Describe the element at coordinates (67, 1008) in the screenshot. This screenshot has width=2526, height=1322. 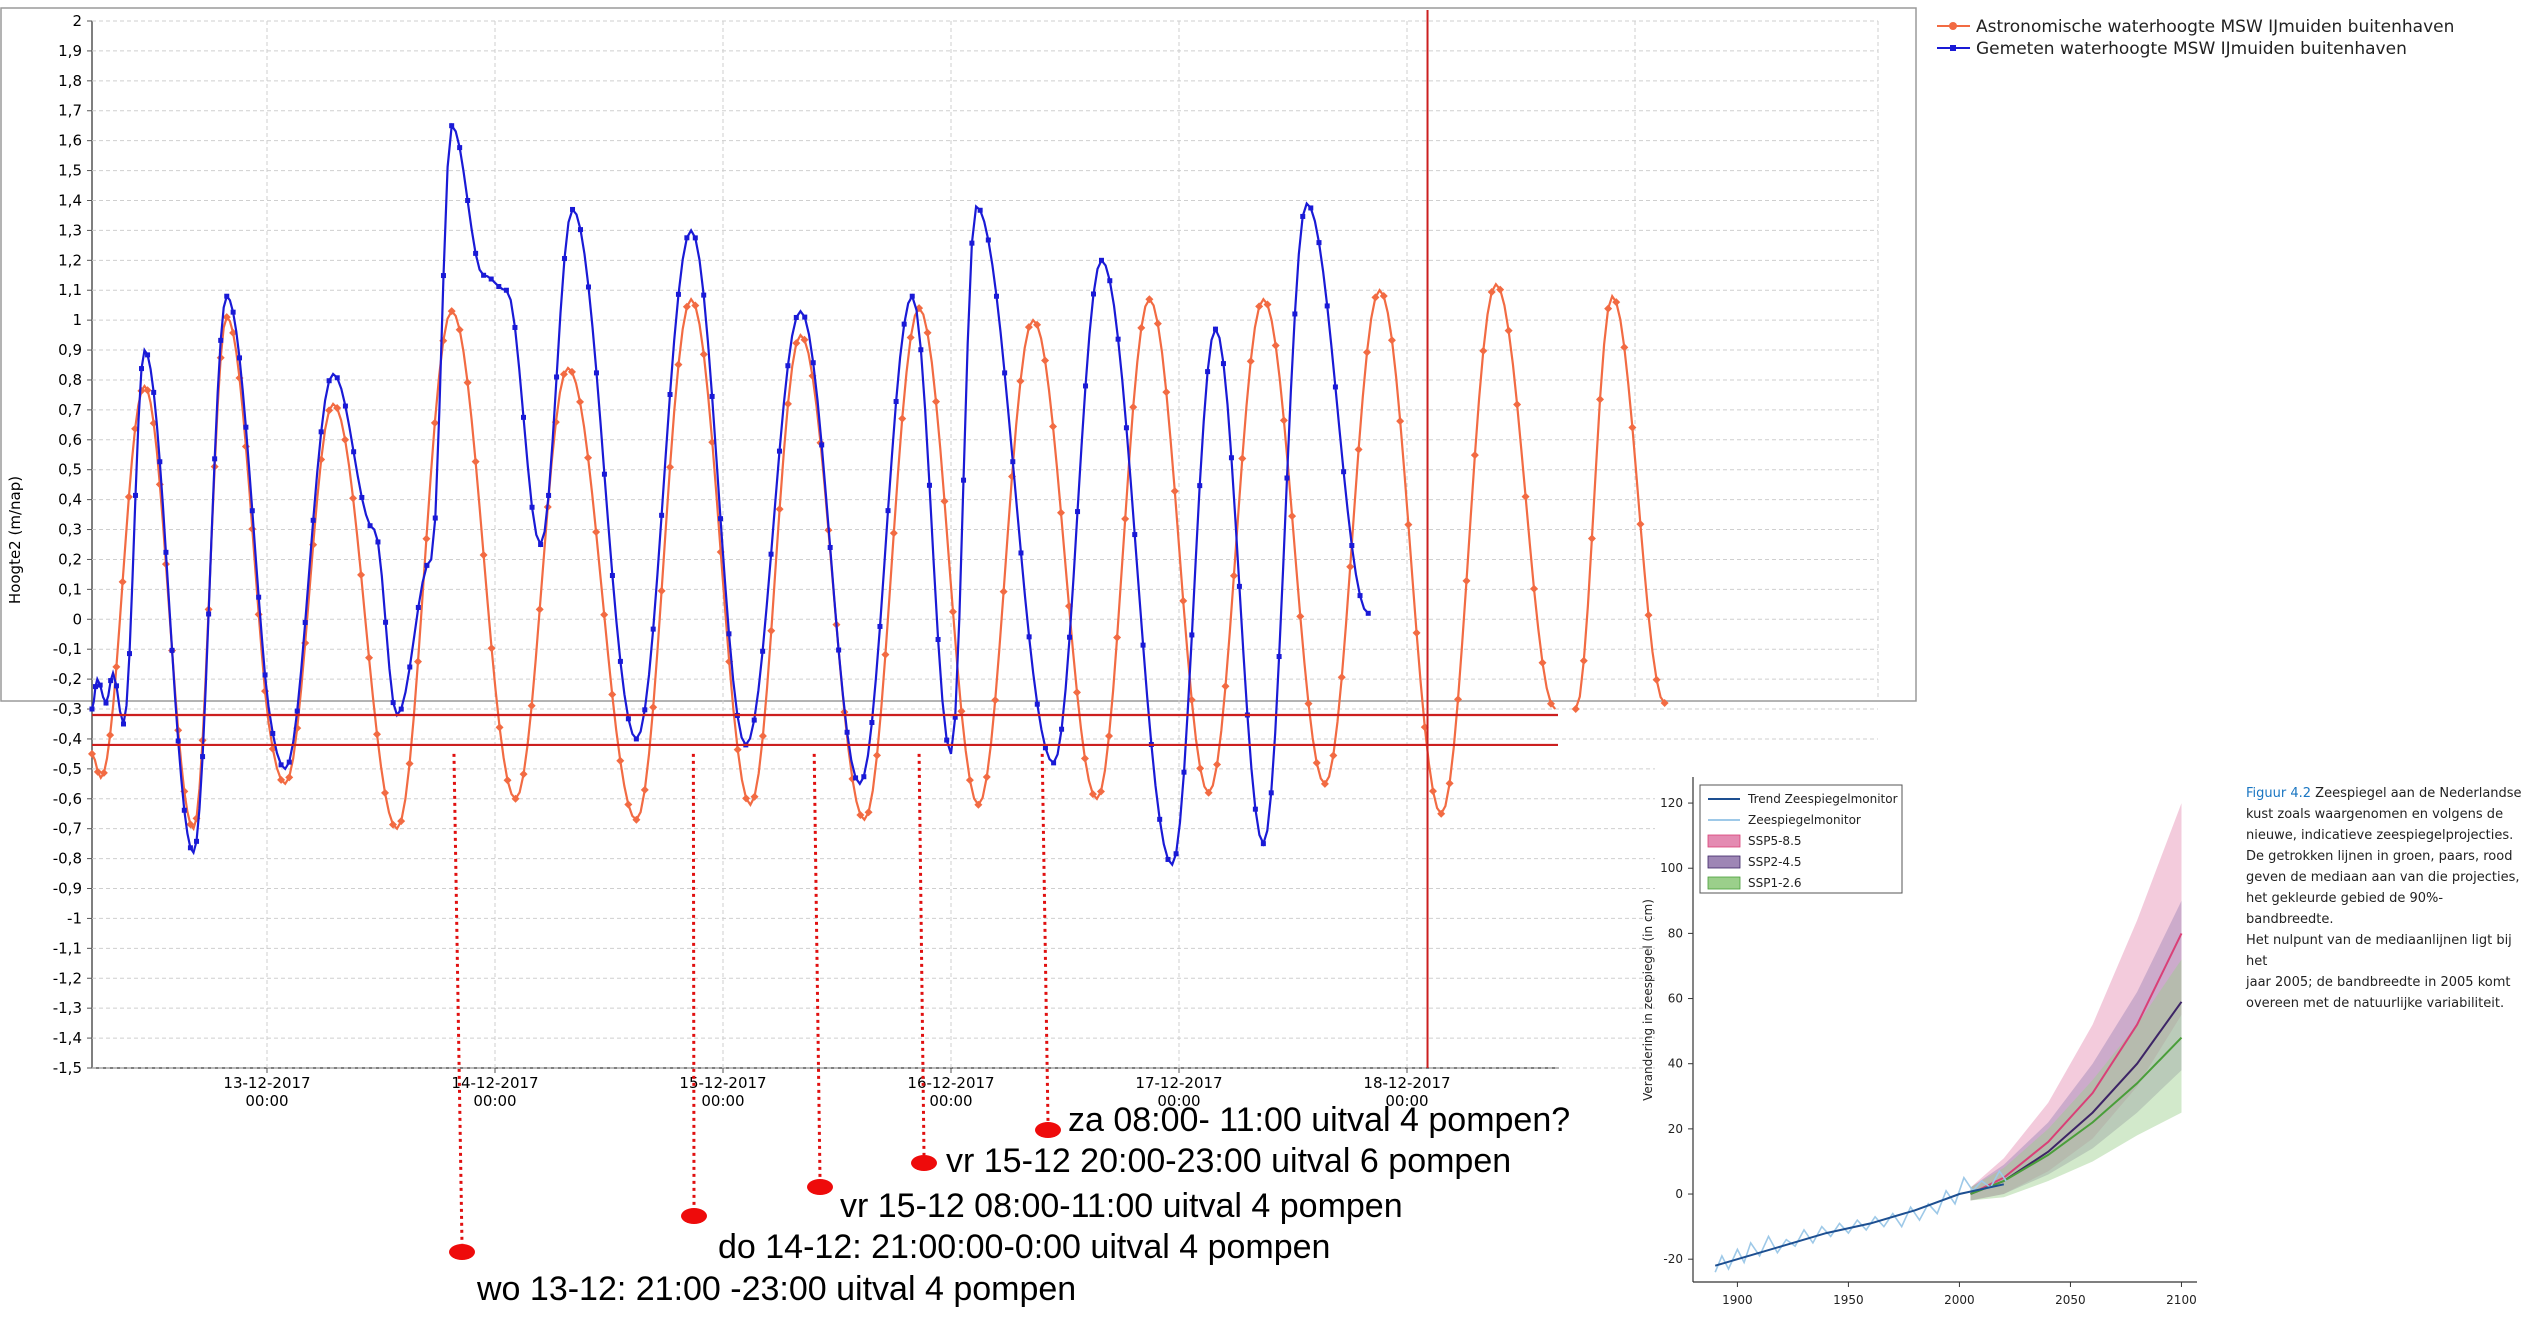
I see `y-tick-label: -1,3` at that location.